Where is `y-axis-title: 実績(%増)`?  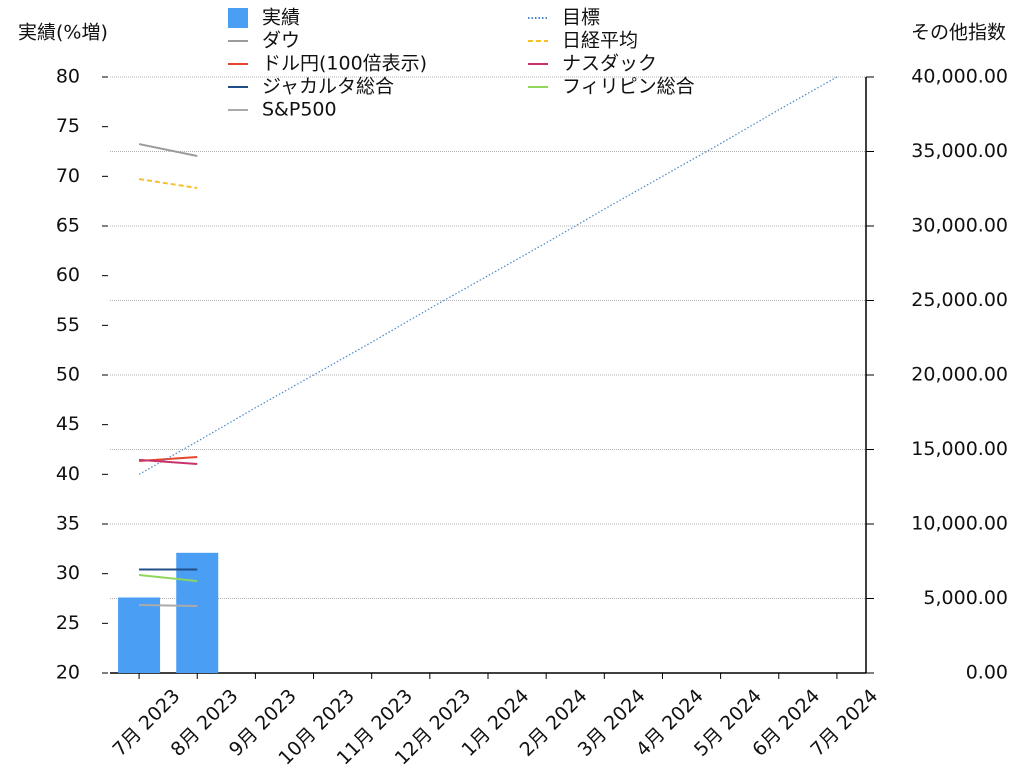
y-axis-title: 実績(%増) is located at coordinates (63, 33).